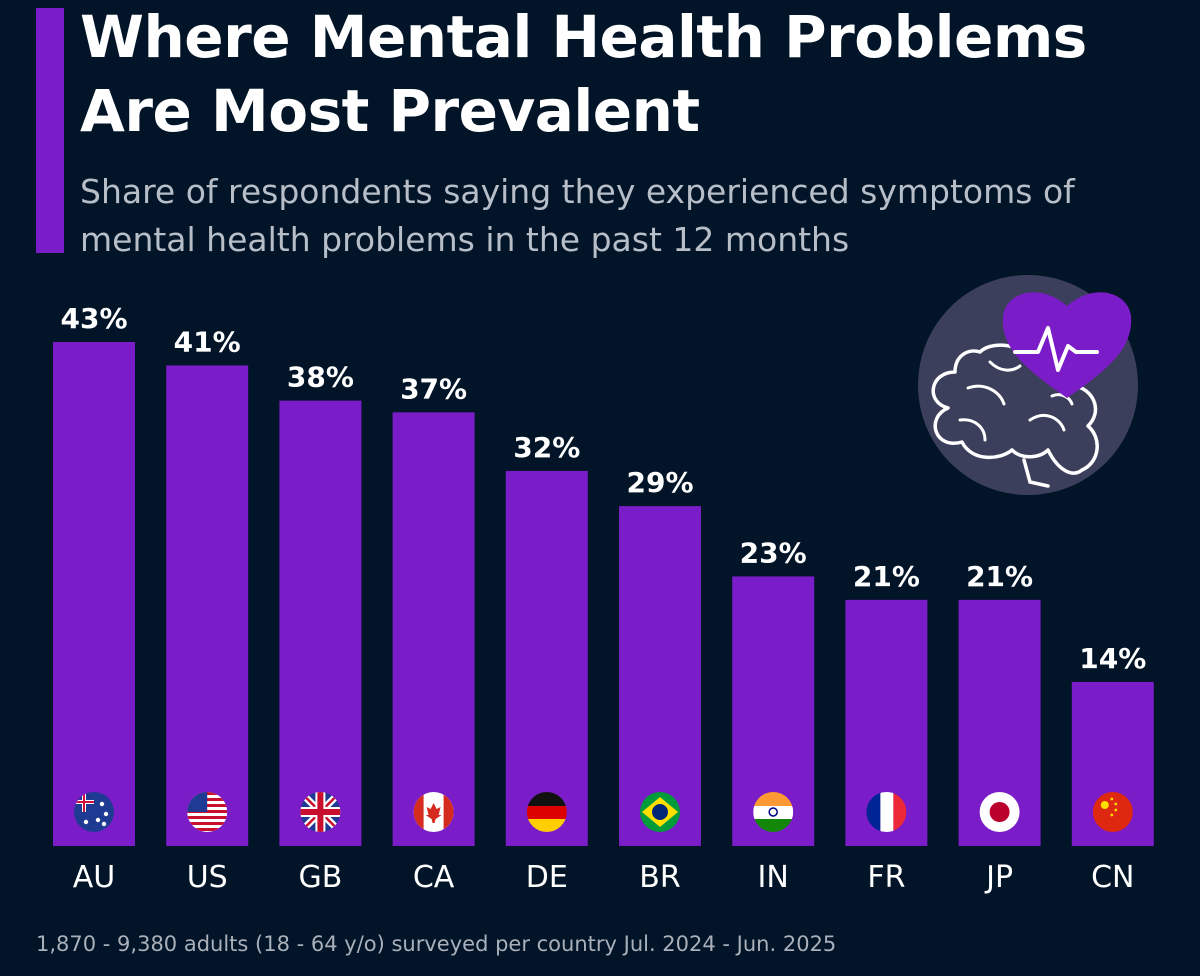 This screenshot has height=976, width=1200. Describe the element at coordinates (886, 576) in the screenshot. I see `value-label-fr: 21%` at that location.